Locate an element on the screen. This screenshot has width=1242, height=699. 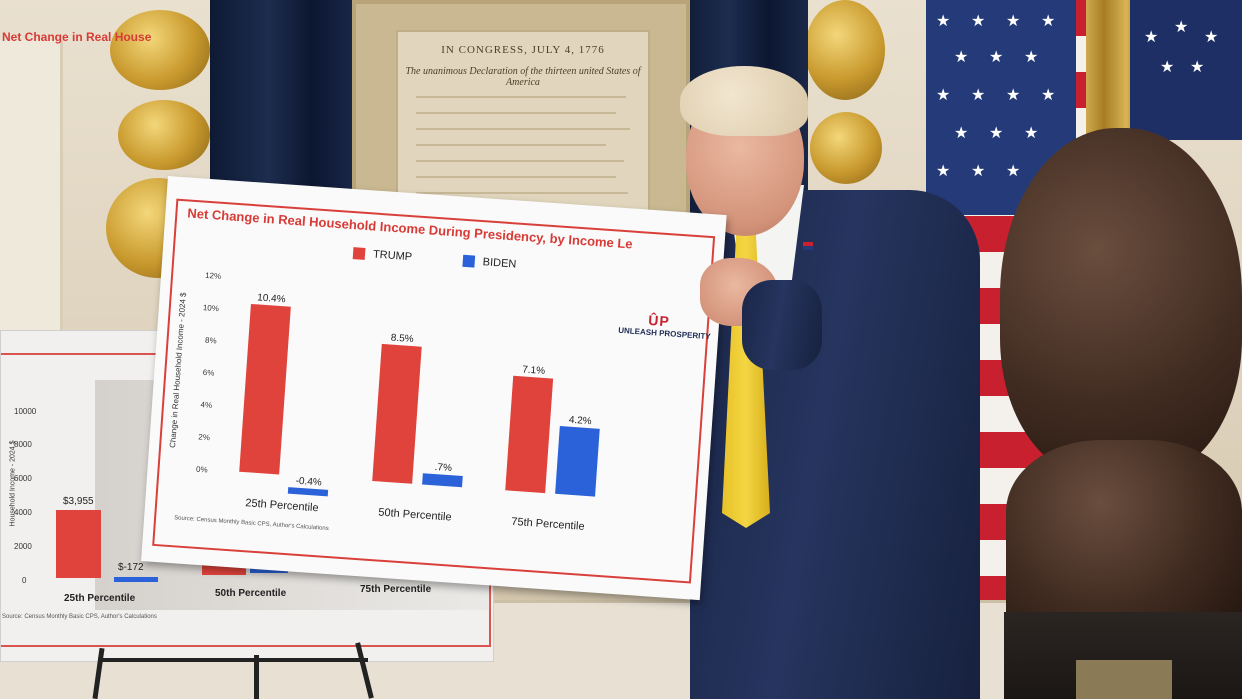
back-y-tick: 4000 is located at coordinates (23, 512).